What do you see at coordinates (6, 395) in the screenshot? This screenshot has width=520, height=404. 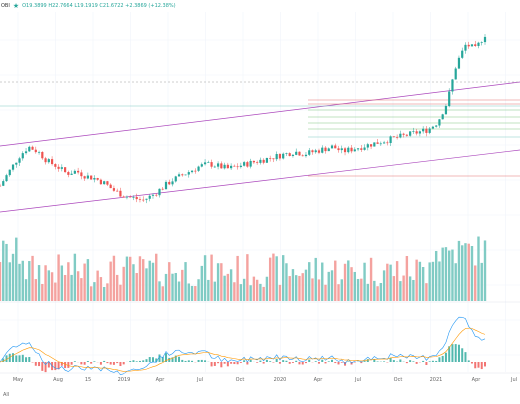 I see `all-range-button: All` at bounding box center [6, 395].